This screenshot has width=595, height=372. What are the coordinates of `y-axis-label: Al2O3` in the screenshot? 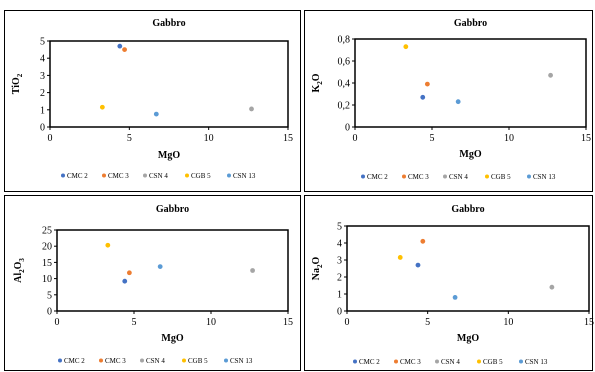 It's located at (19, 270).